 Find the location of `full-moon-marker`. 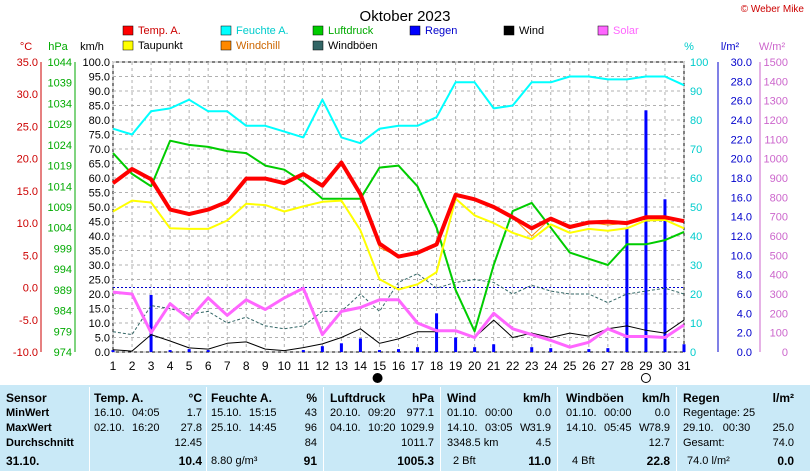

full-moon-marker is located at coordinates (645, 378).